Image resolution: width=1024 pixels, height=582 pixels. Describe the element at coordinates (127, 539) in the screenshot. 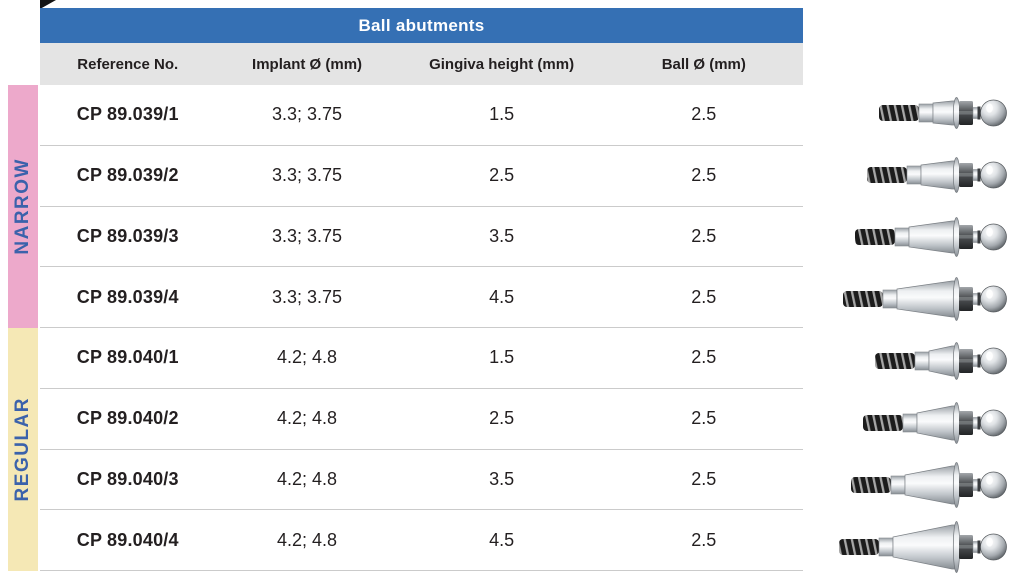

I see `cell-reference-no: CP 89.040/4` at that location.